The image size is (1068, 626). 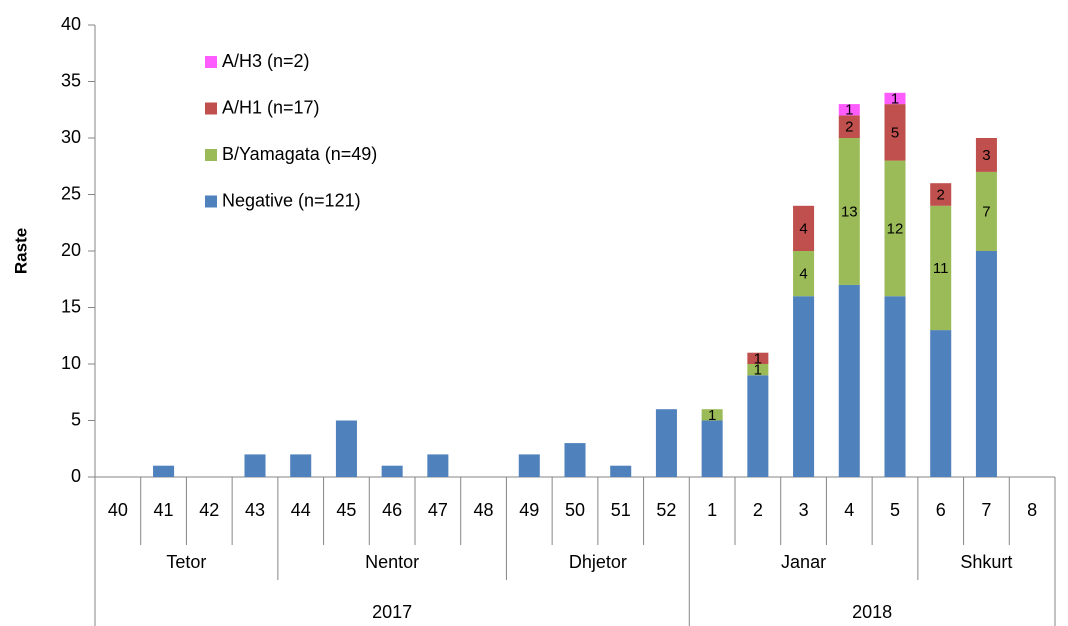 What do you see at coordinates (299, 154) in the screenshot?
I see `legend-label: B/Yamagata (n=49)` at bounding box center [299, 154].